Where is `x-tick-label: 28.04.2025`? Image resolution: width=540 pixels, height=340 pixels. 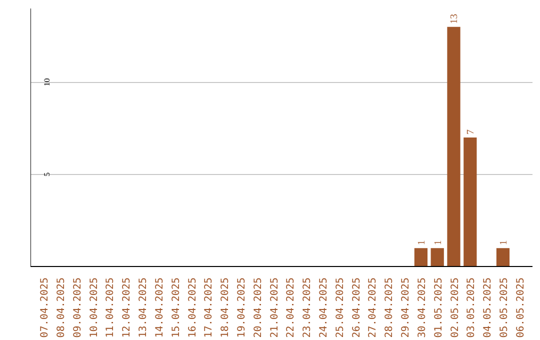 x-tick-label: 28.04.2025 is located at coordinates (390, 307).